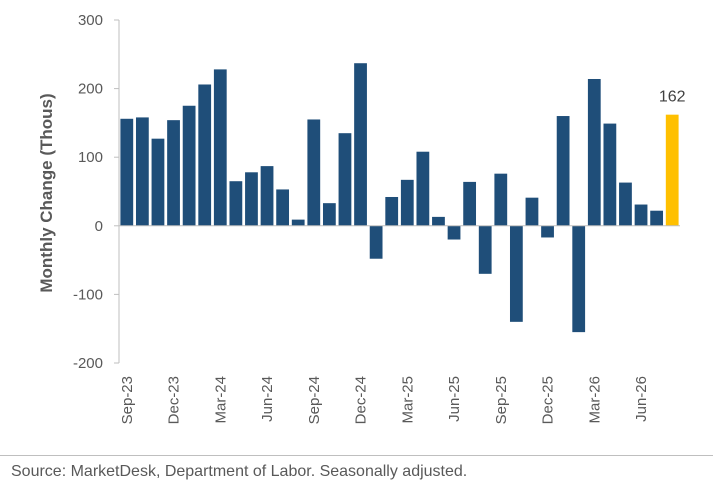 This screenshot has height=491, width=713. What do you see at coordinates (356, 455) in the screenshot?
I see `footer-divider` at bounding box center [356, 455].